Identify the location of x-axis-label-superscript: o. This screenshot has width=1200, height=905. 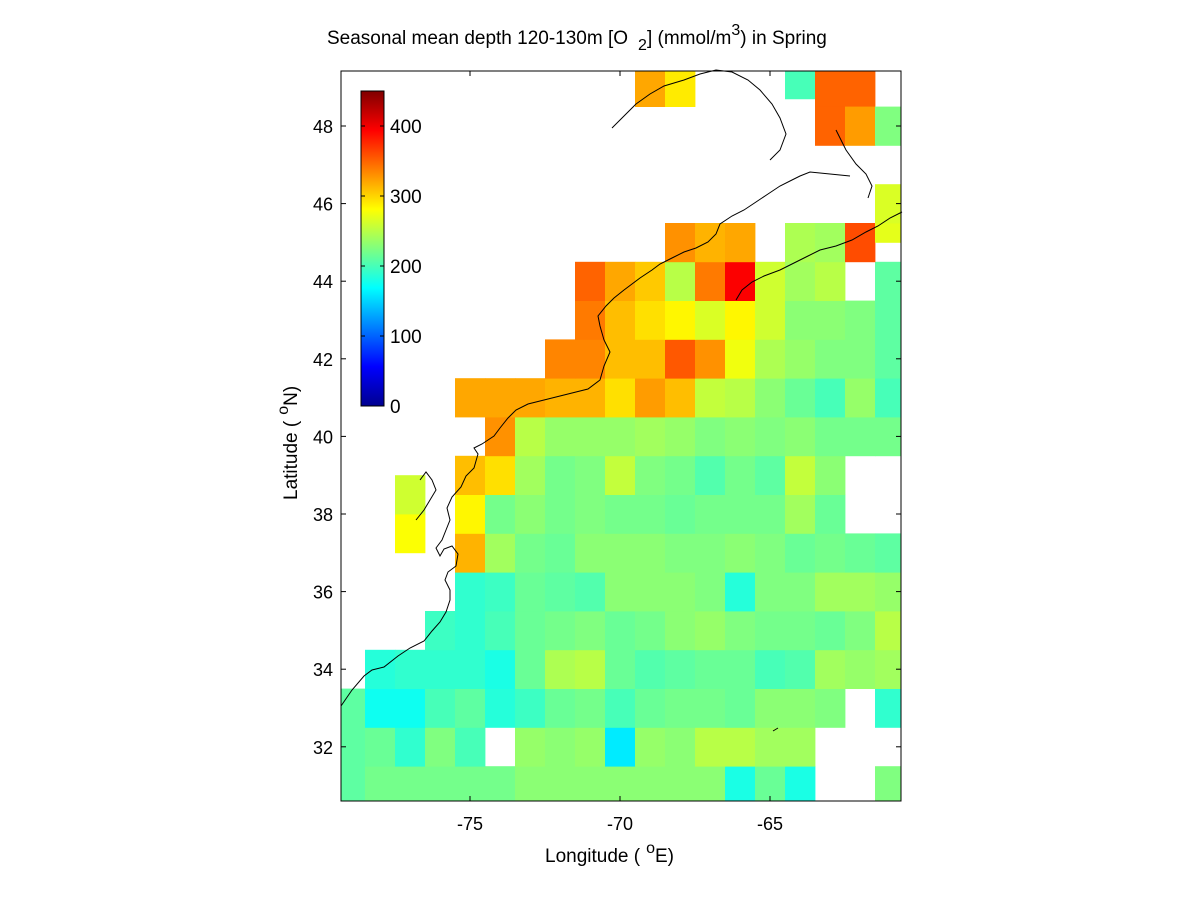
(650, 848).